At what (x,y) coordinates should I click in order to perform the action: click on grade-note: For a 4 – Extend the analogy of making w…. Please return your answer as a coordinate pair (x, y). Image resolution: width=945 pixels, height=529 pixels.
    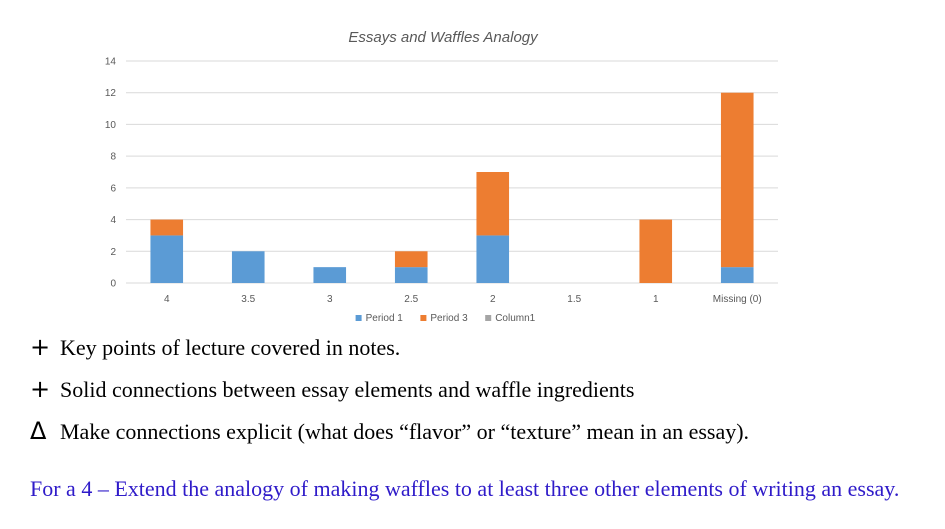
    Looking at the image, I should click on (465, 488).